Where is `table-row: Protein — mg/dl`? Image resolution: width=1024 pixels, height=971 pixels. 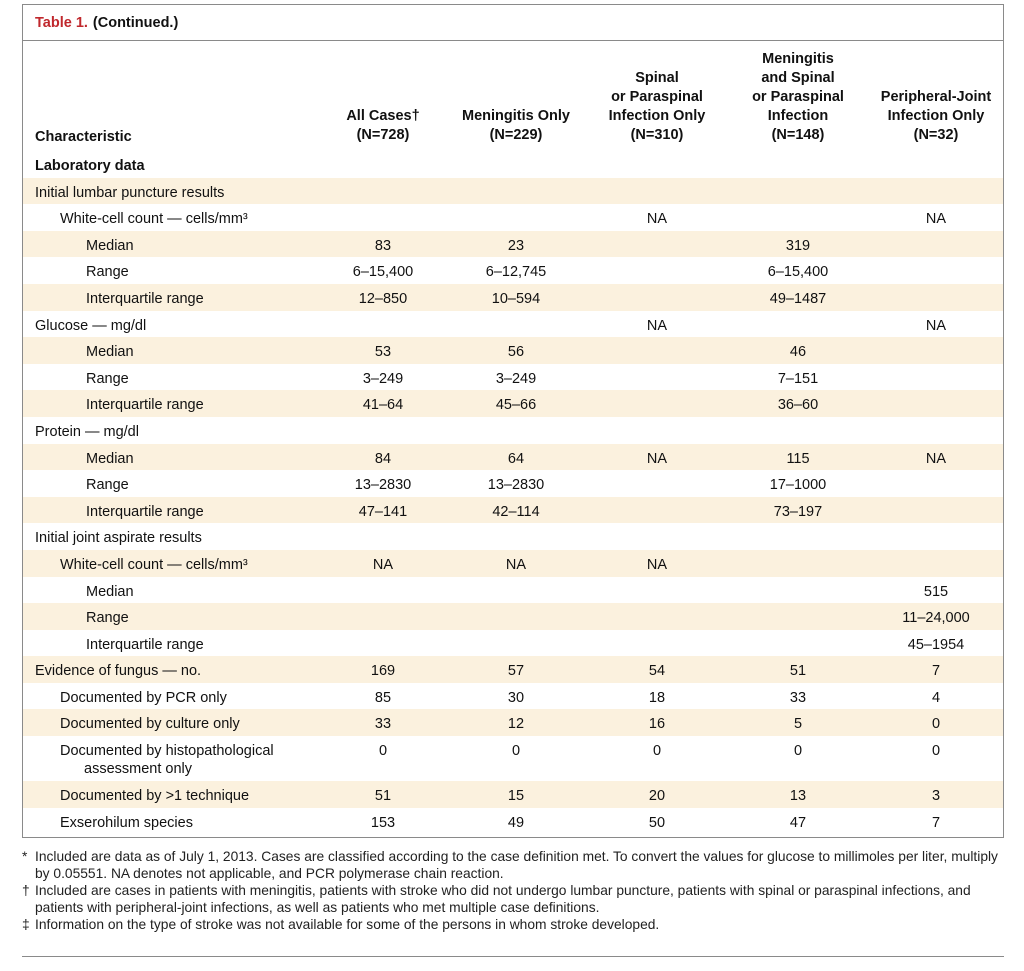 table-row: Protein — mg/dl is located at coordinates (513, 430).